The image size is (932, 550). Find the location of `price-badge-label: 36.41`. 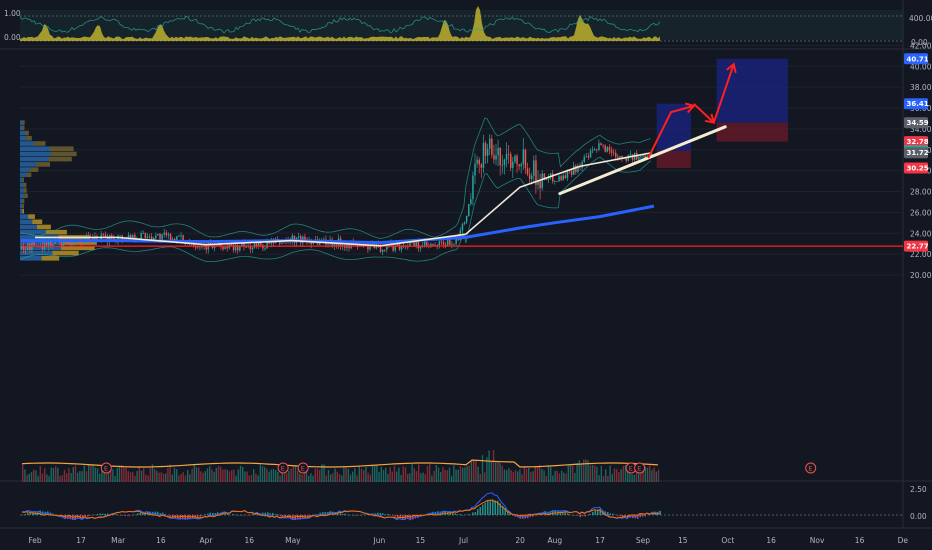

price-badge-label: 36.41 is located at coordinates (918, 104).